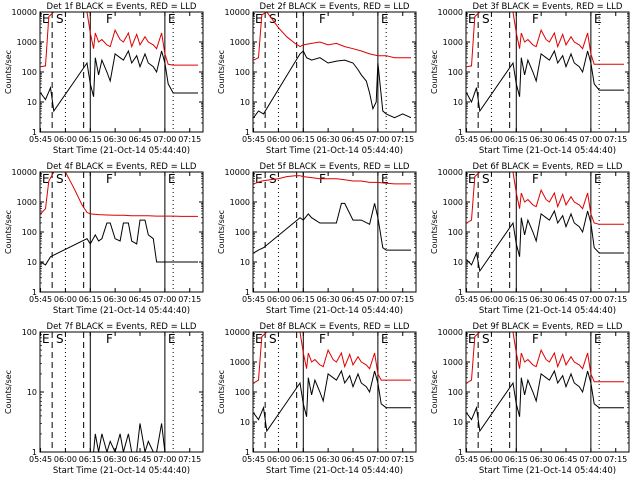 The width and height of the screenshot is (640, 480). What do you see at coordinates (335, 167) in the screenshot?
I see `chart-title: Det 5f BLACK = Events, RED = LLD` at bounding box center [335, 167].